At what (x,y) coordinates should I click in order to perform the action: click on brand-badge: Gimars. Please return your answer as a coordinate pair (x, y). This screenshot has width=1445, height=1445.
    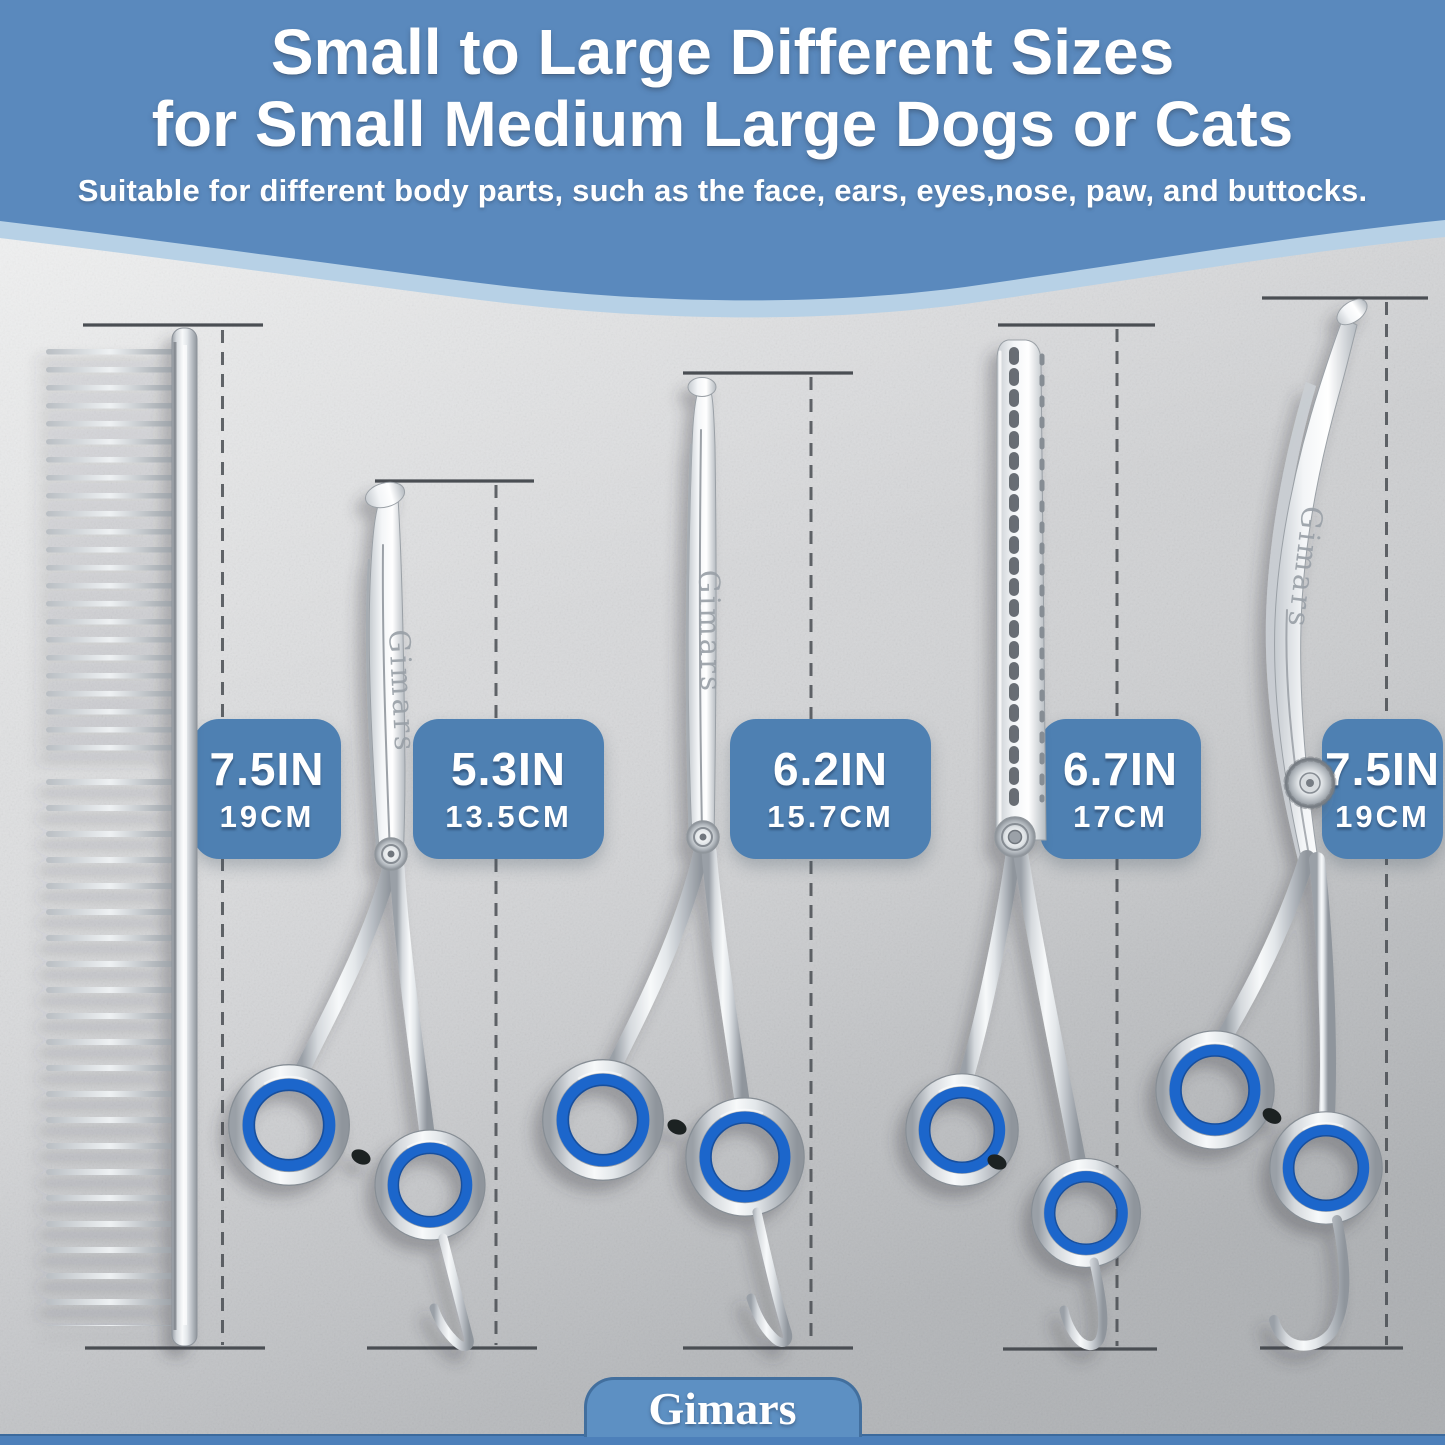
    Looking at the image, I should click on (722, 1407).